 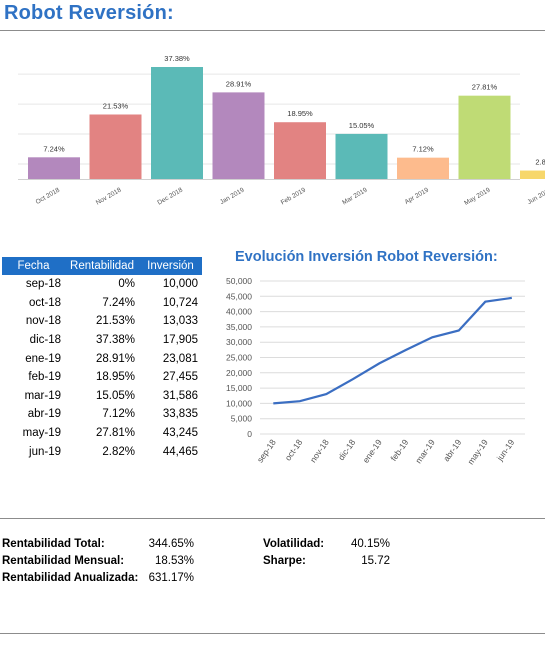 What do you see at coordinates (300, 113) in the screenshot?
I see `bar-data-label: 18.95%` at bounding box center [300, 113].